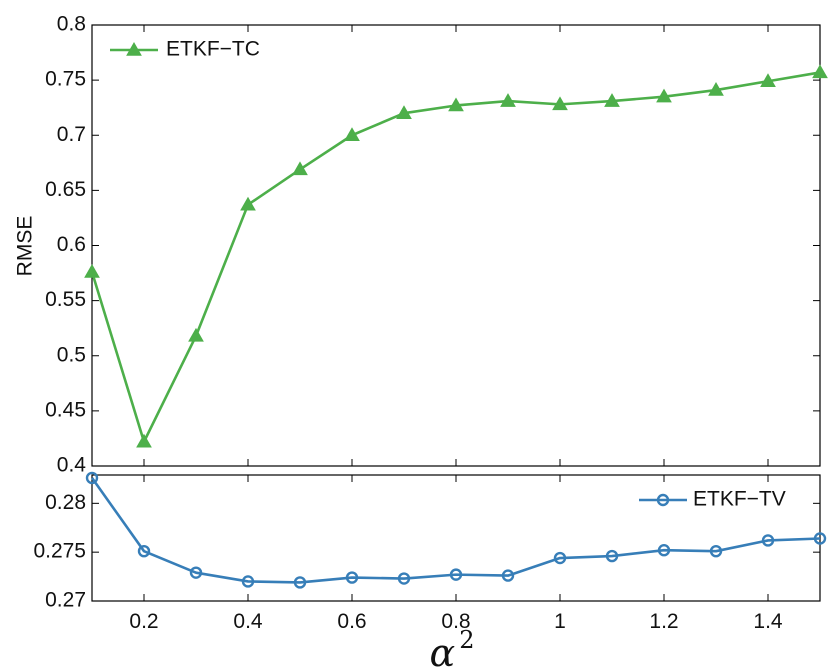 This screenshot has height=672, width=830. What do you see at coordinates (351, 621) in the screenshot?
I see `x-tick-label: 0.6` at bounding box center [351, 621].